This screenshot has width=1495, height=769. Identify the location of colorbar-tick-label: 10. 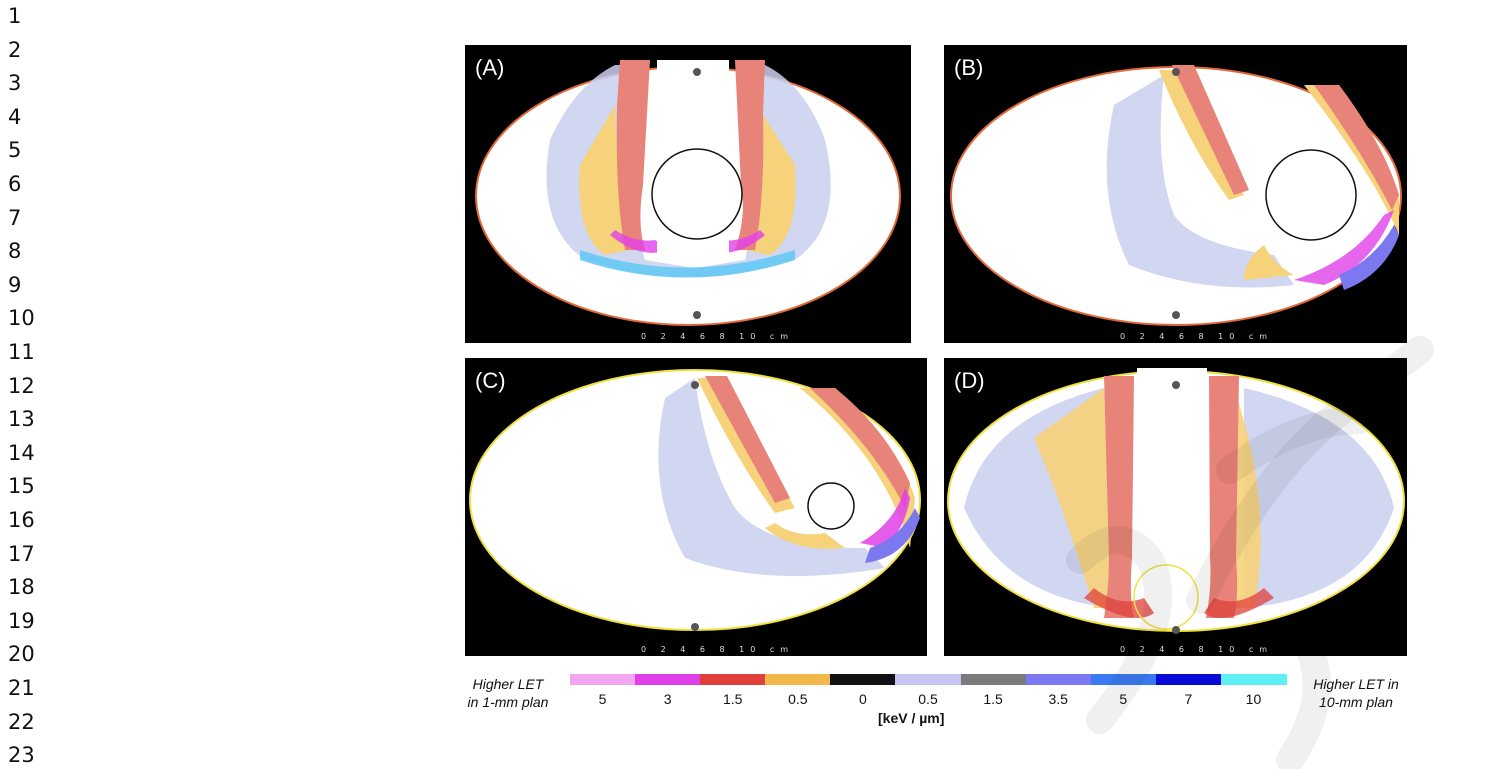
(1253, 699).